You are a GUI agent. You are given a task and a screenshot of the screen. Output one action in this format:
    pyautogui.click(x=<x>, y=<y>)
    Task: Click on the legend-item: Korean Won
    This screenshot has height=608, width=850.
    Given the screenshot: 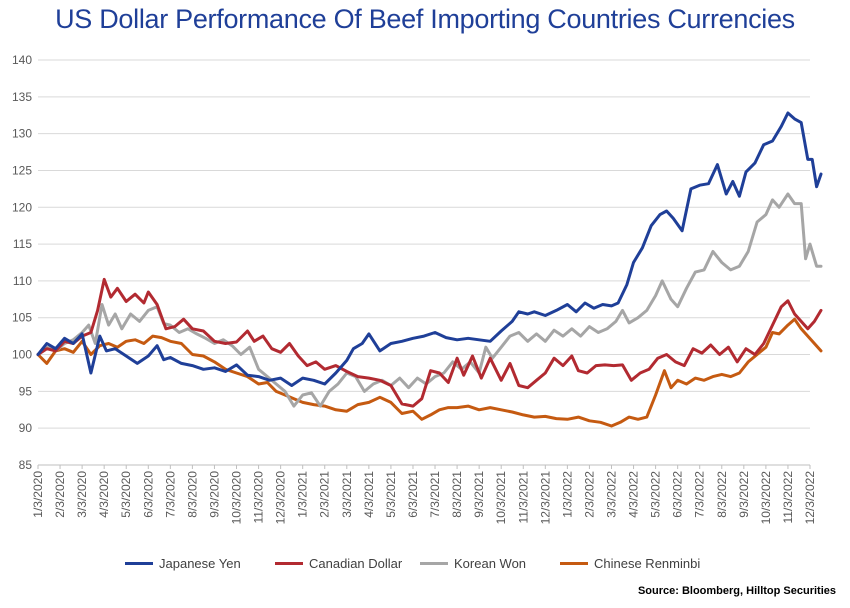 What is the action you would take?
    pyautogui.click(x=473, y=563)
    